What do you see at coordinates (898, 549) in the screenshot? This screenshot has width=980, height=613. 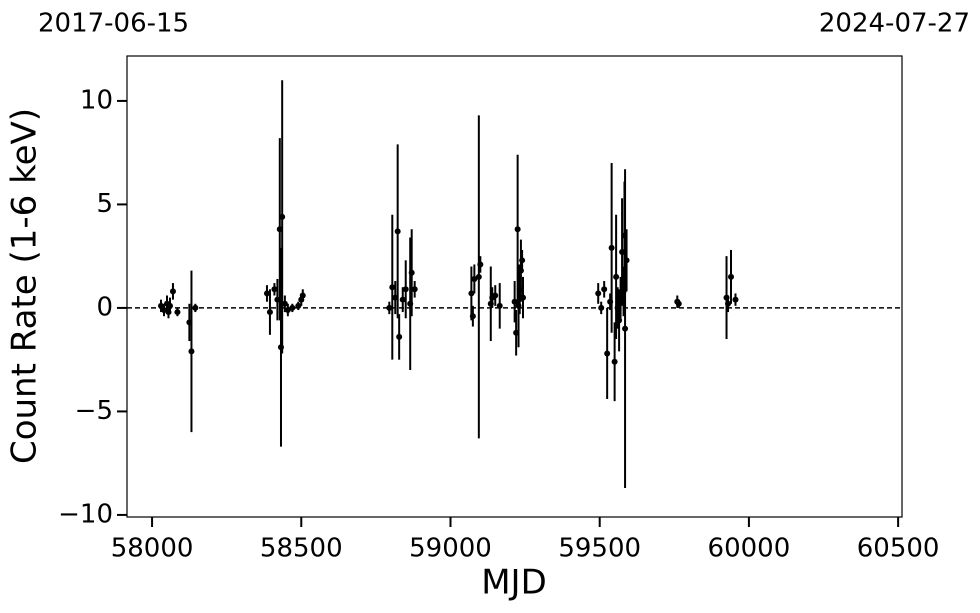 I see `x-tick-label: 60500` at bounding box center [898, 549].